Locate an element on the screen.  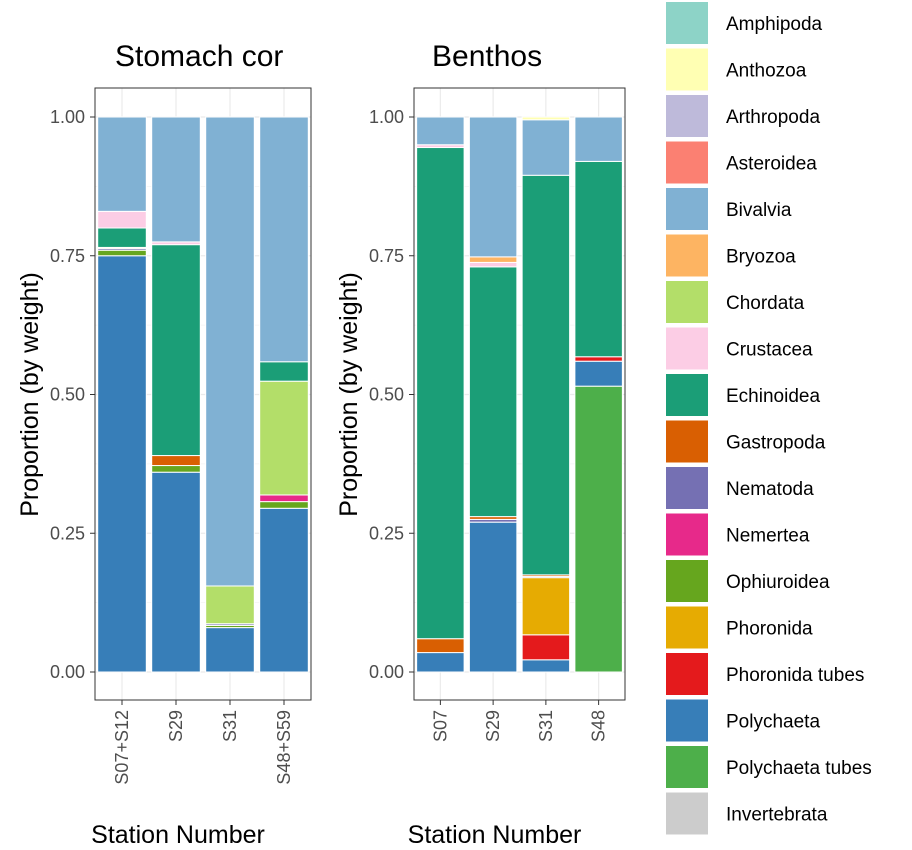
legend-label: Bivalvia is located at coordinates (759, 210).